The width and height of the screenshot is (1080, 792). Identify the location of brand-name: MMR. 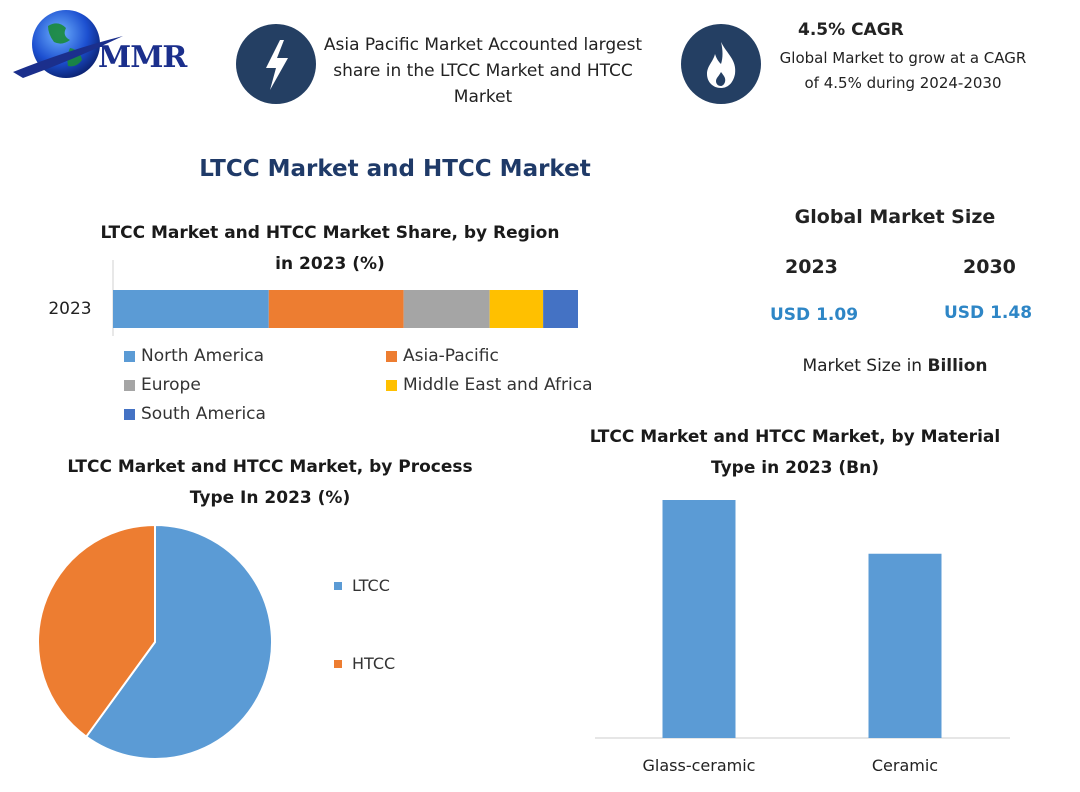
(142, 57).